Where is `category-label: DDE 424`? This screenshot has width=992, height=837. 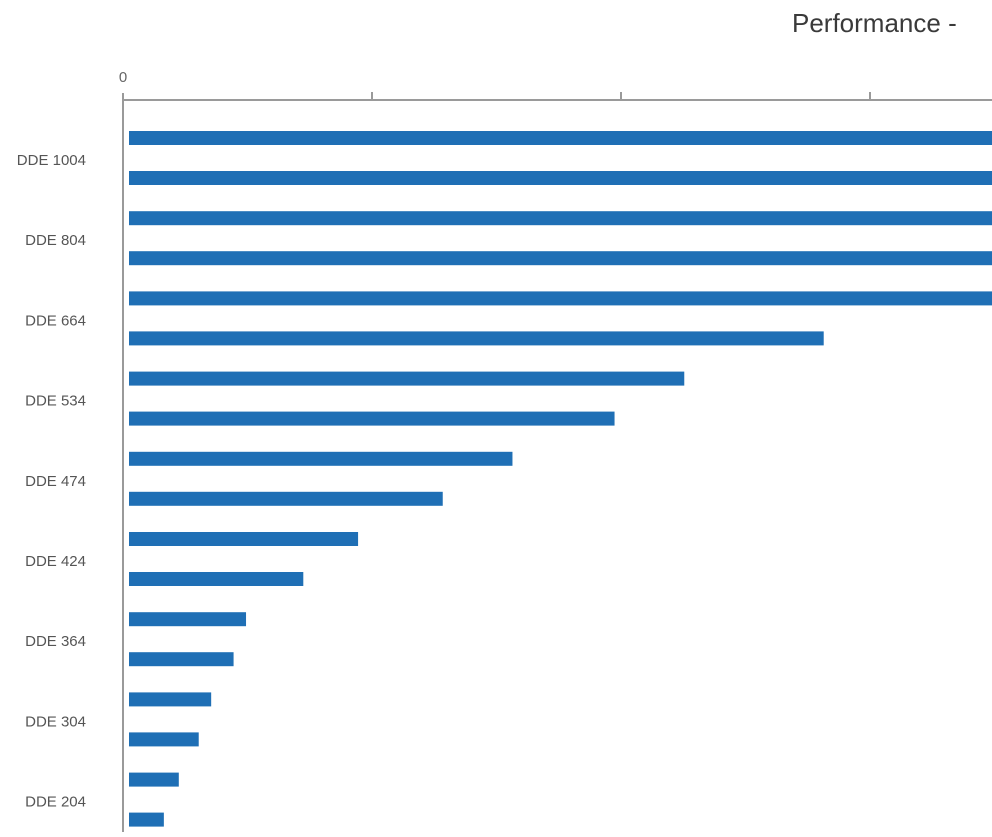
category-label: DDE 424 is located at coordinates (55, 561).